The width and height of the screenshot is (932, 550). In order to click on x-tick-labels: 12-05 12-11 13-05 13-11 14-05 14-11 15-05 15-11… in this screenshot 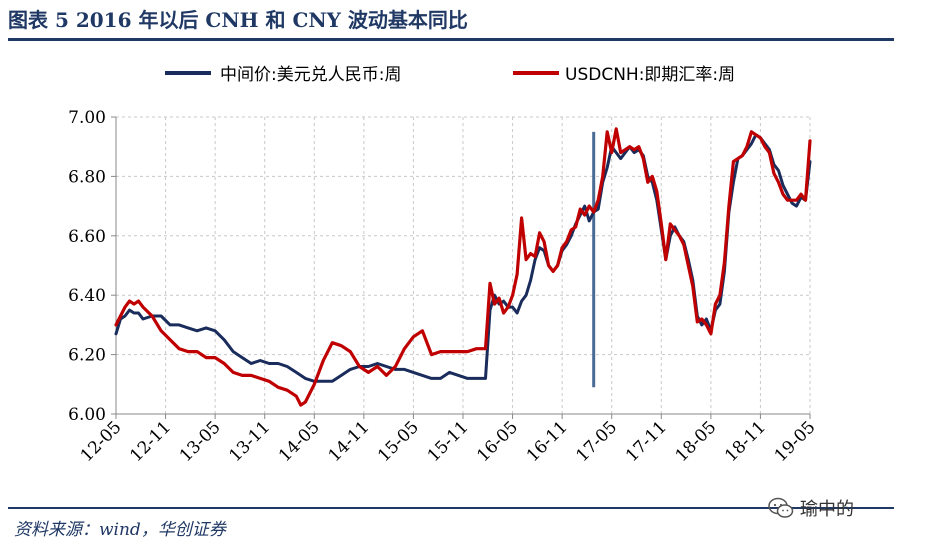, I will do `click(448, 441)`.